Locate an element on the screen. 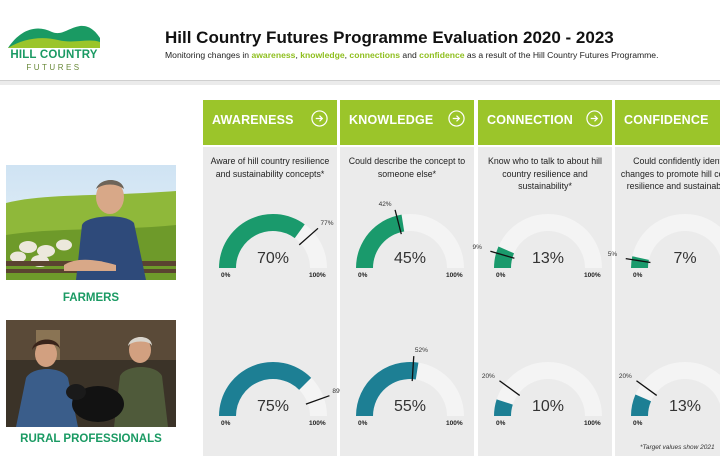 This screenshot has width=720, height=460. category-header-awareness: AWARENESS is located at coordinates (270, 122).